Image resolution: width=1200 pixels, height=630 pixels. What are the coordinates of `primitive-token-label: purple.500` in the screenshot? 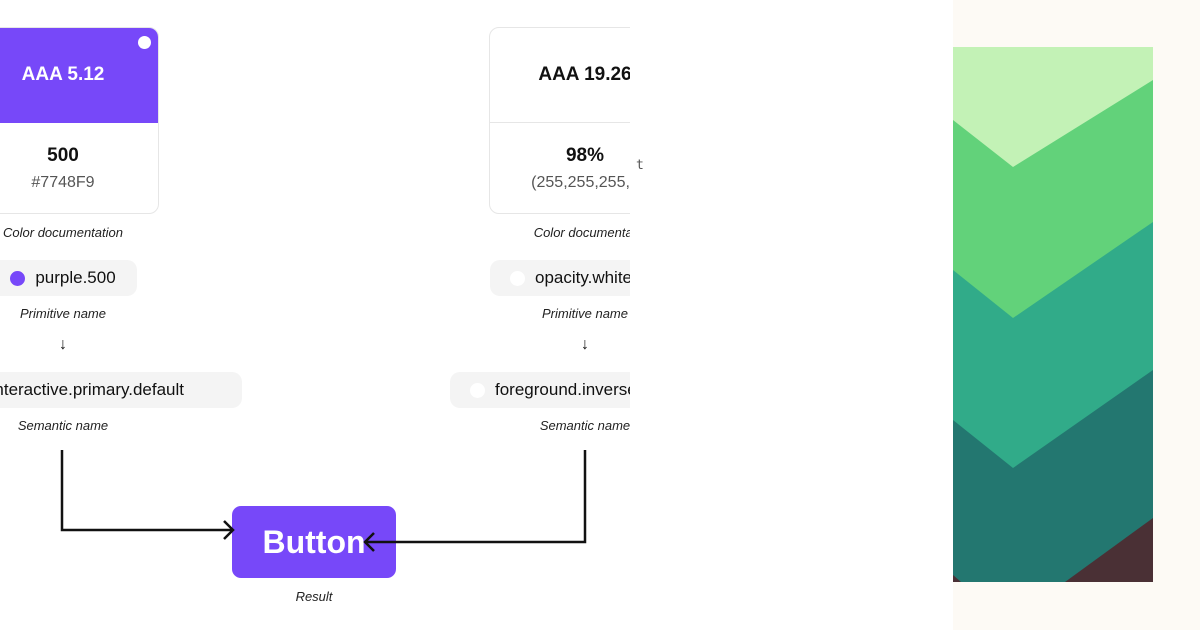 It's located at (75, 277).